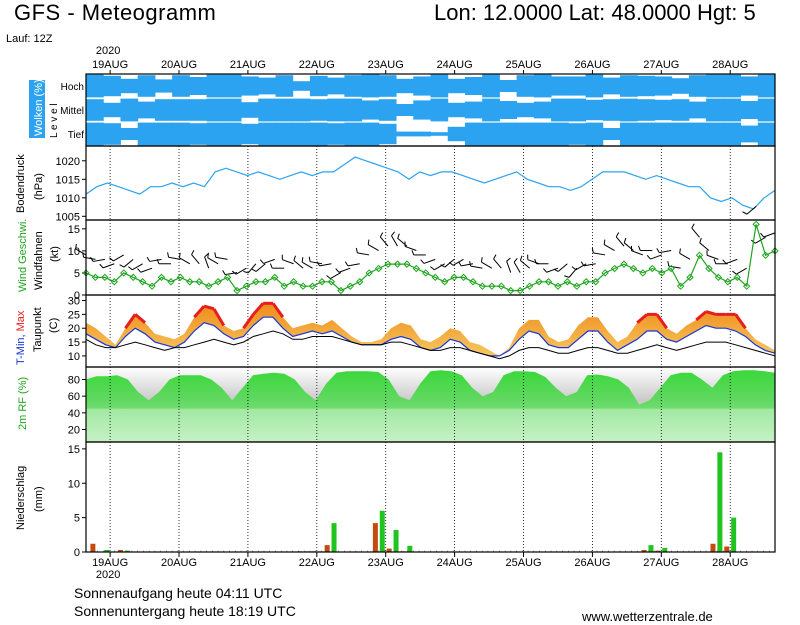  What do you see at coordinates (74, 450) in the screenshot?
I see `y-tick-label: 15` at bounding box center [74, 450].